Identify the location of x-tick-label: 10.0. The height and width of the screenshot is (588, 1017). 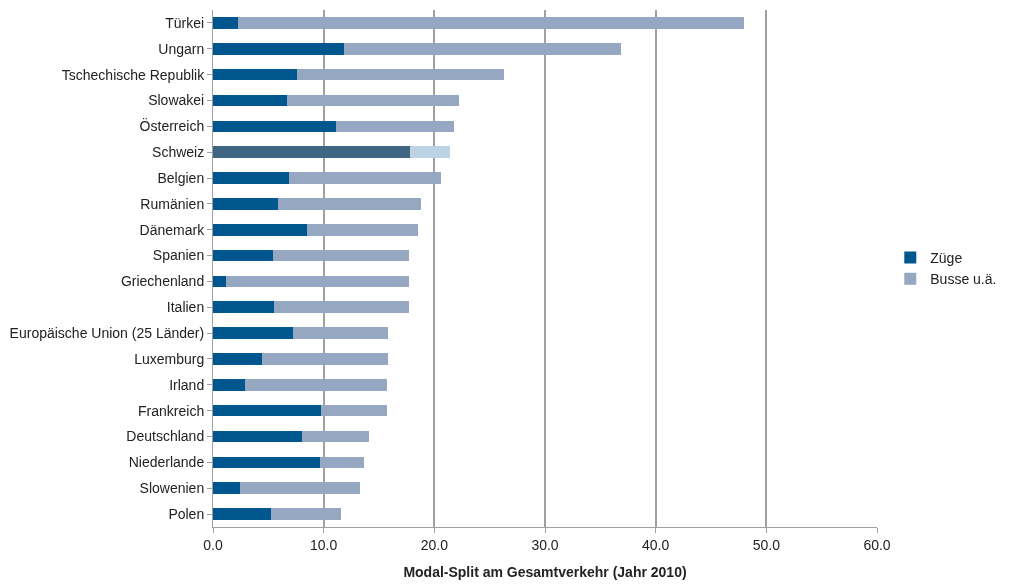
(324, 544).